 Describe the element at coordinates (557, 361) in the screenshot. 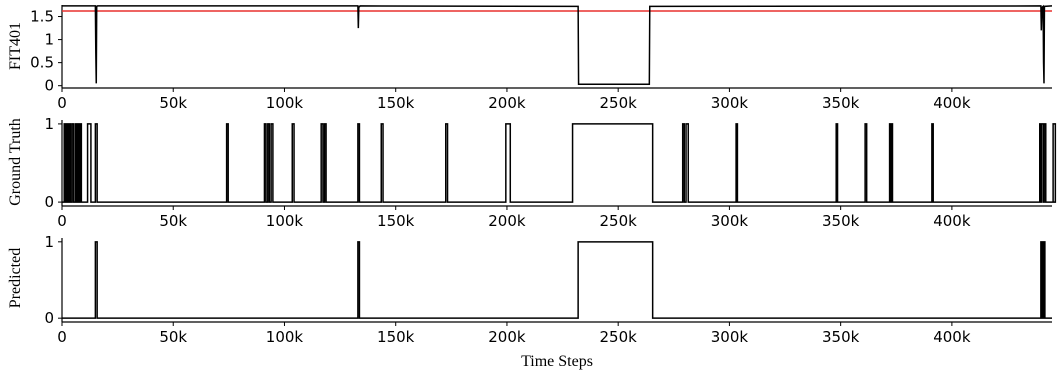

I see `x-axis-label: Time Steps` at that location.